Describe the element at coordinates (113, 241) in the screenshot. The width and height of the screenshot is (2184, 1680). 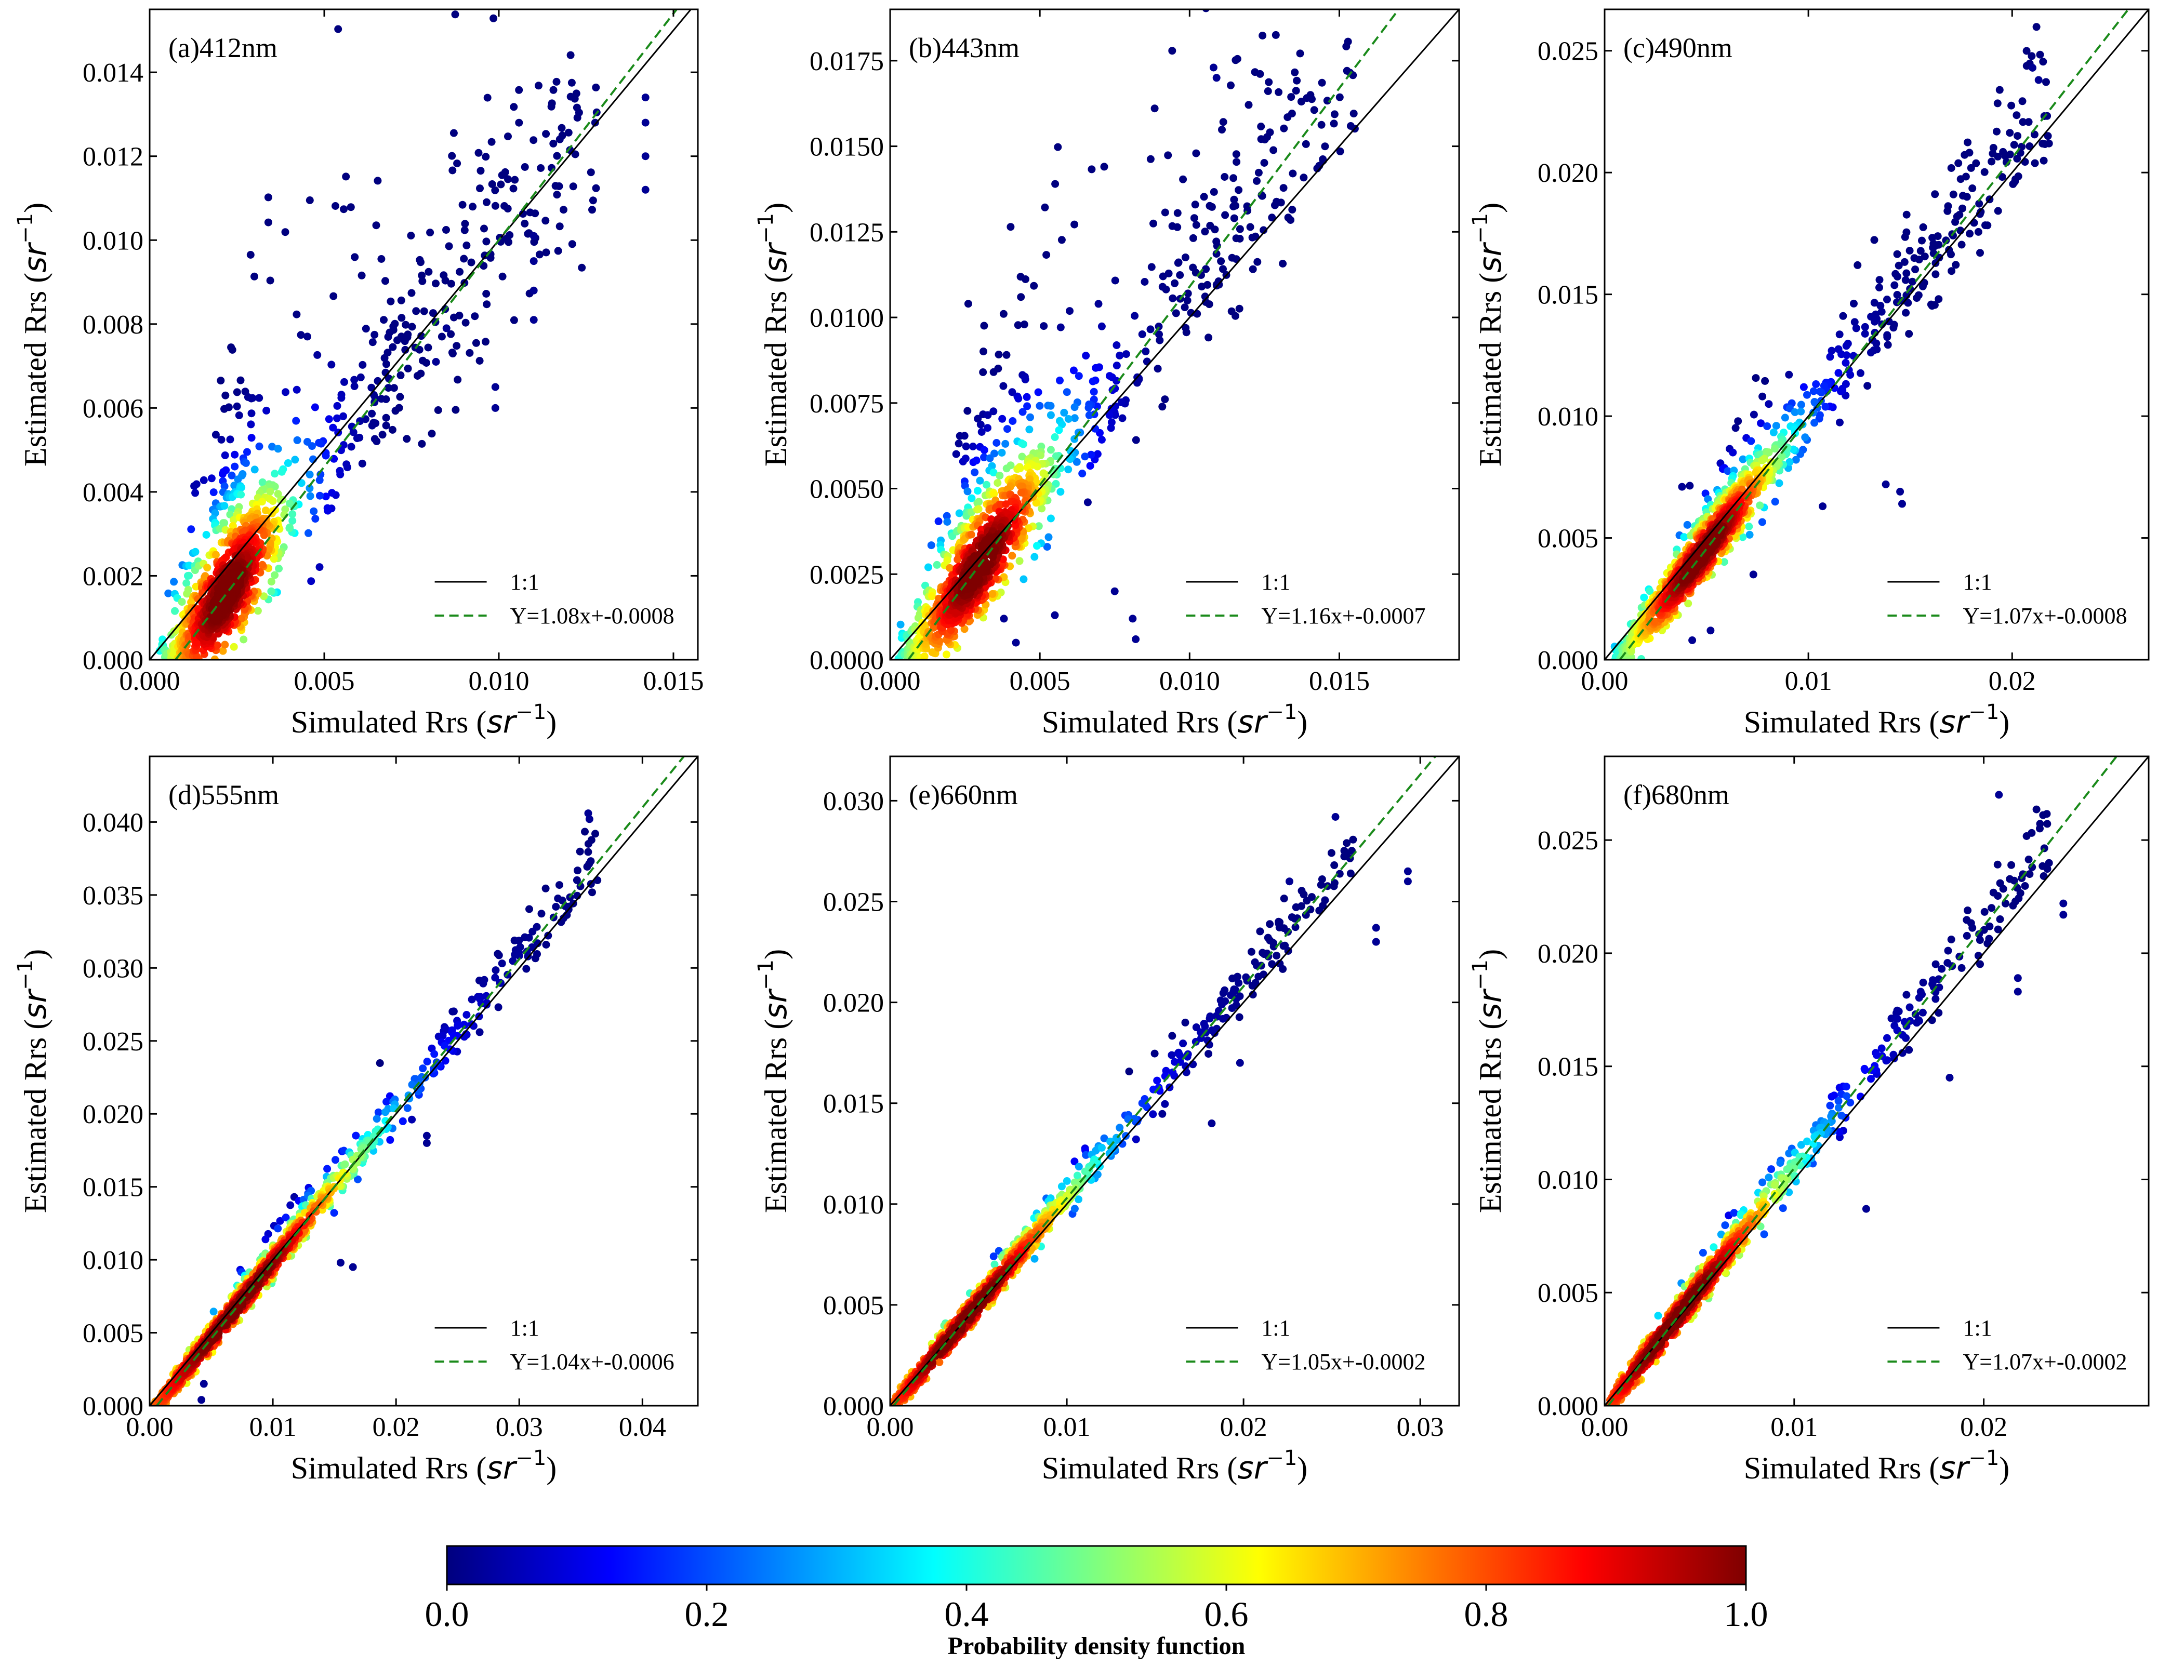
I see `y-tick-label: 0.010` at that location.